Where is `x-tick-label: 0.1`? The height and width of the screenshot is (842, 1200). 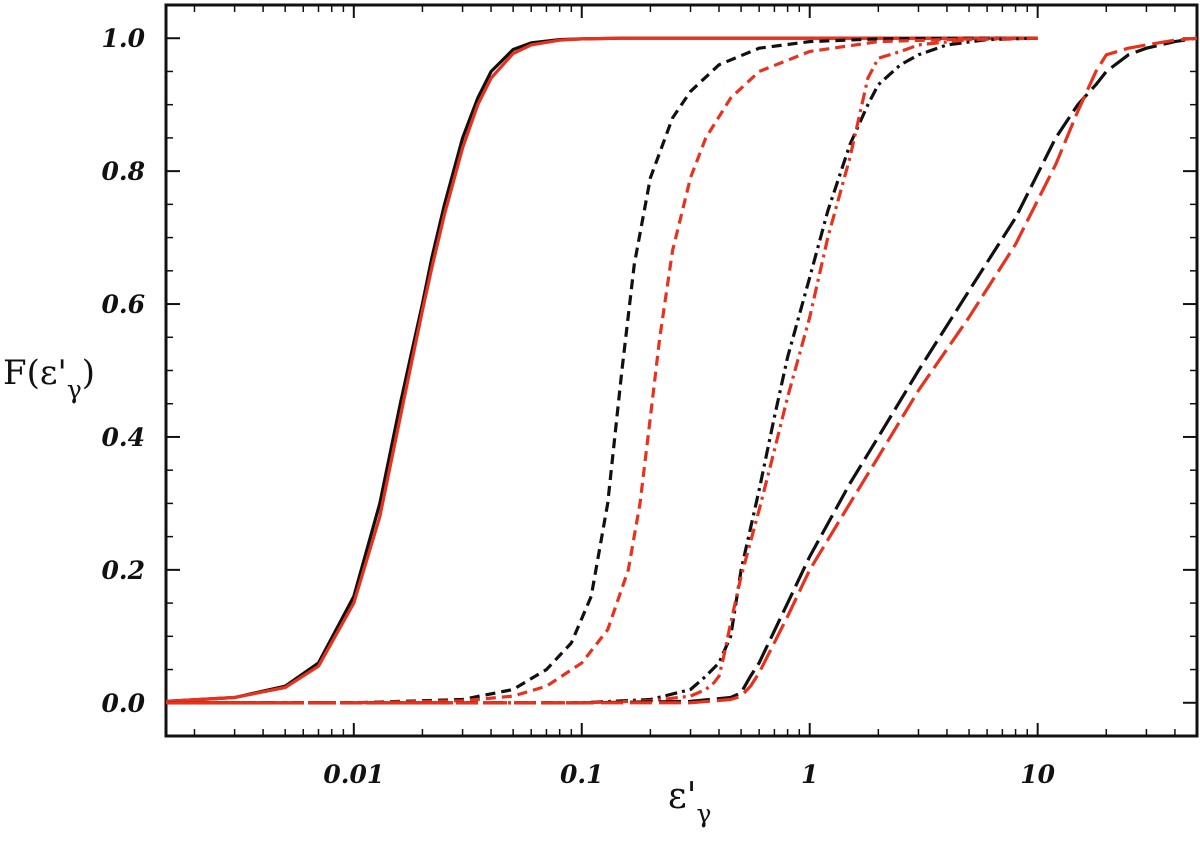
x-tick-label: 0.1 is located at coordinates (582, 774).